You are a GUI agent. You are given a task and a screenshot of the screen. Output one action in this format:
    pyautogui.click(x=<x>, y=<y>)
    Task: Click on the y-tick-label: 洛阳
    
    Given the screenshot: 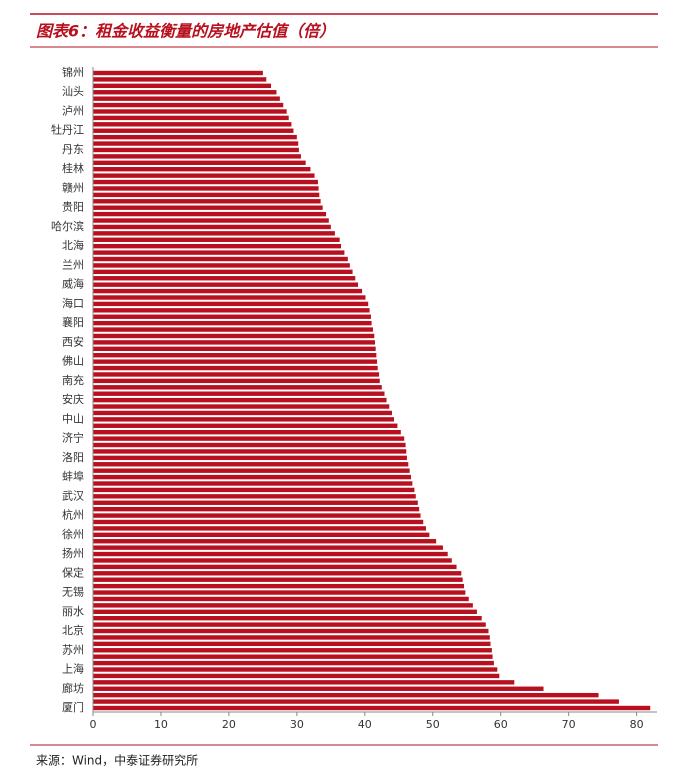 What is the action you would take?
    pyautogui.click(x=73, y=457)
    